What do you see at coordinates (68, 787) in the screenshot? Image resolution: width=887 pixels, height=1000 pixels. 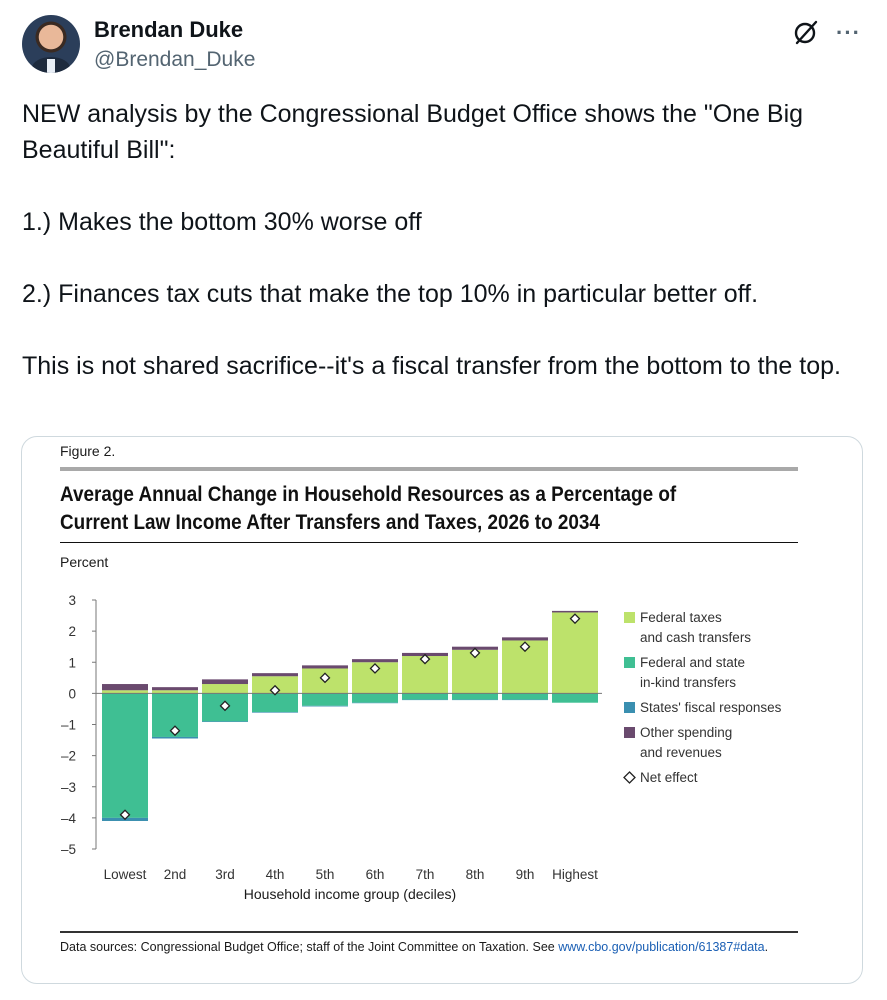 I see `y-tick-label: –3` at bounding box center [68, 787].